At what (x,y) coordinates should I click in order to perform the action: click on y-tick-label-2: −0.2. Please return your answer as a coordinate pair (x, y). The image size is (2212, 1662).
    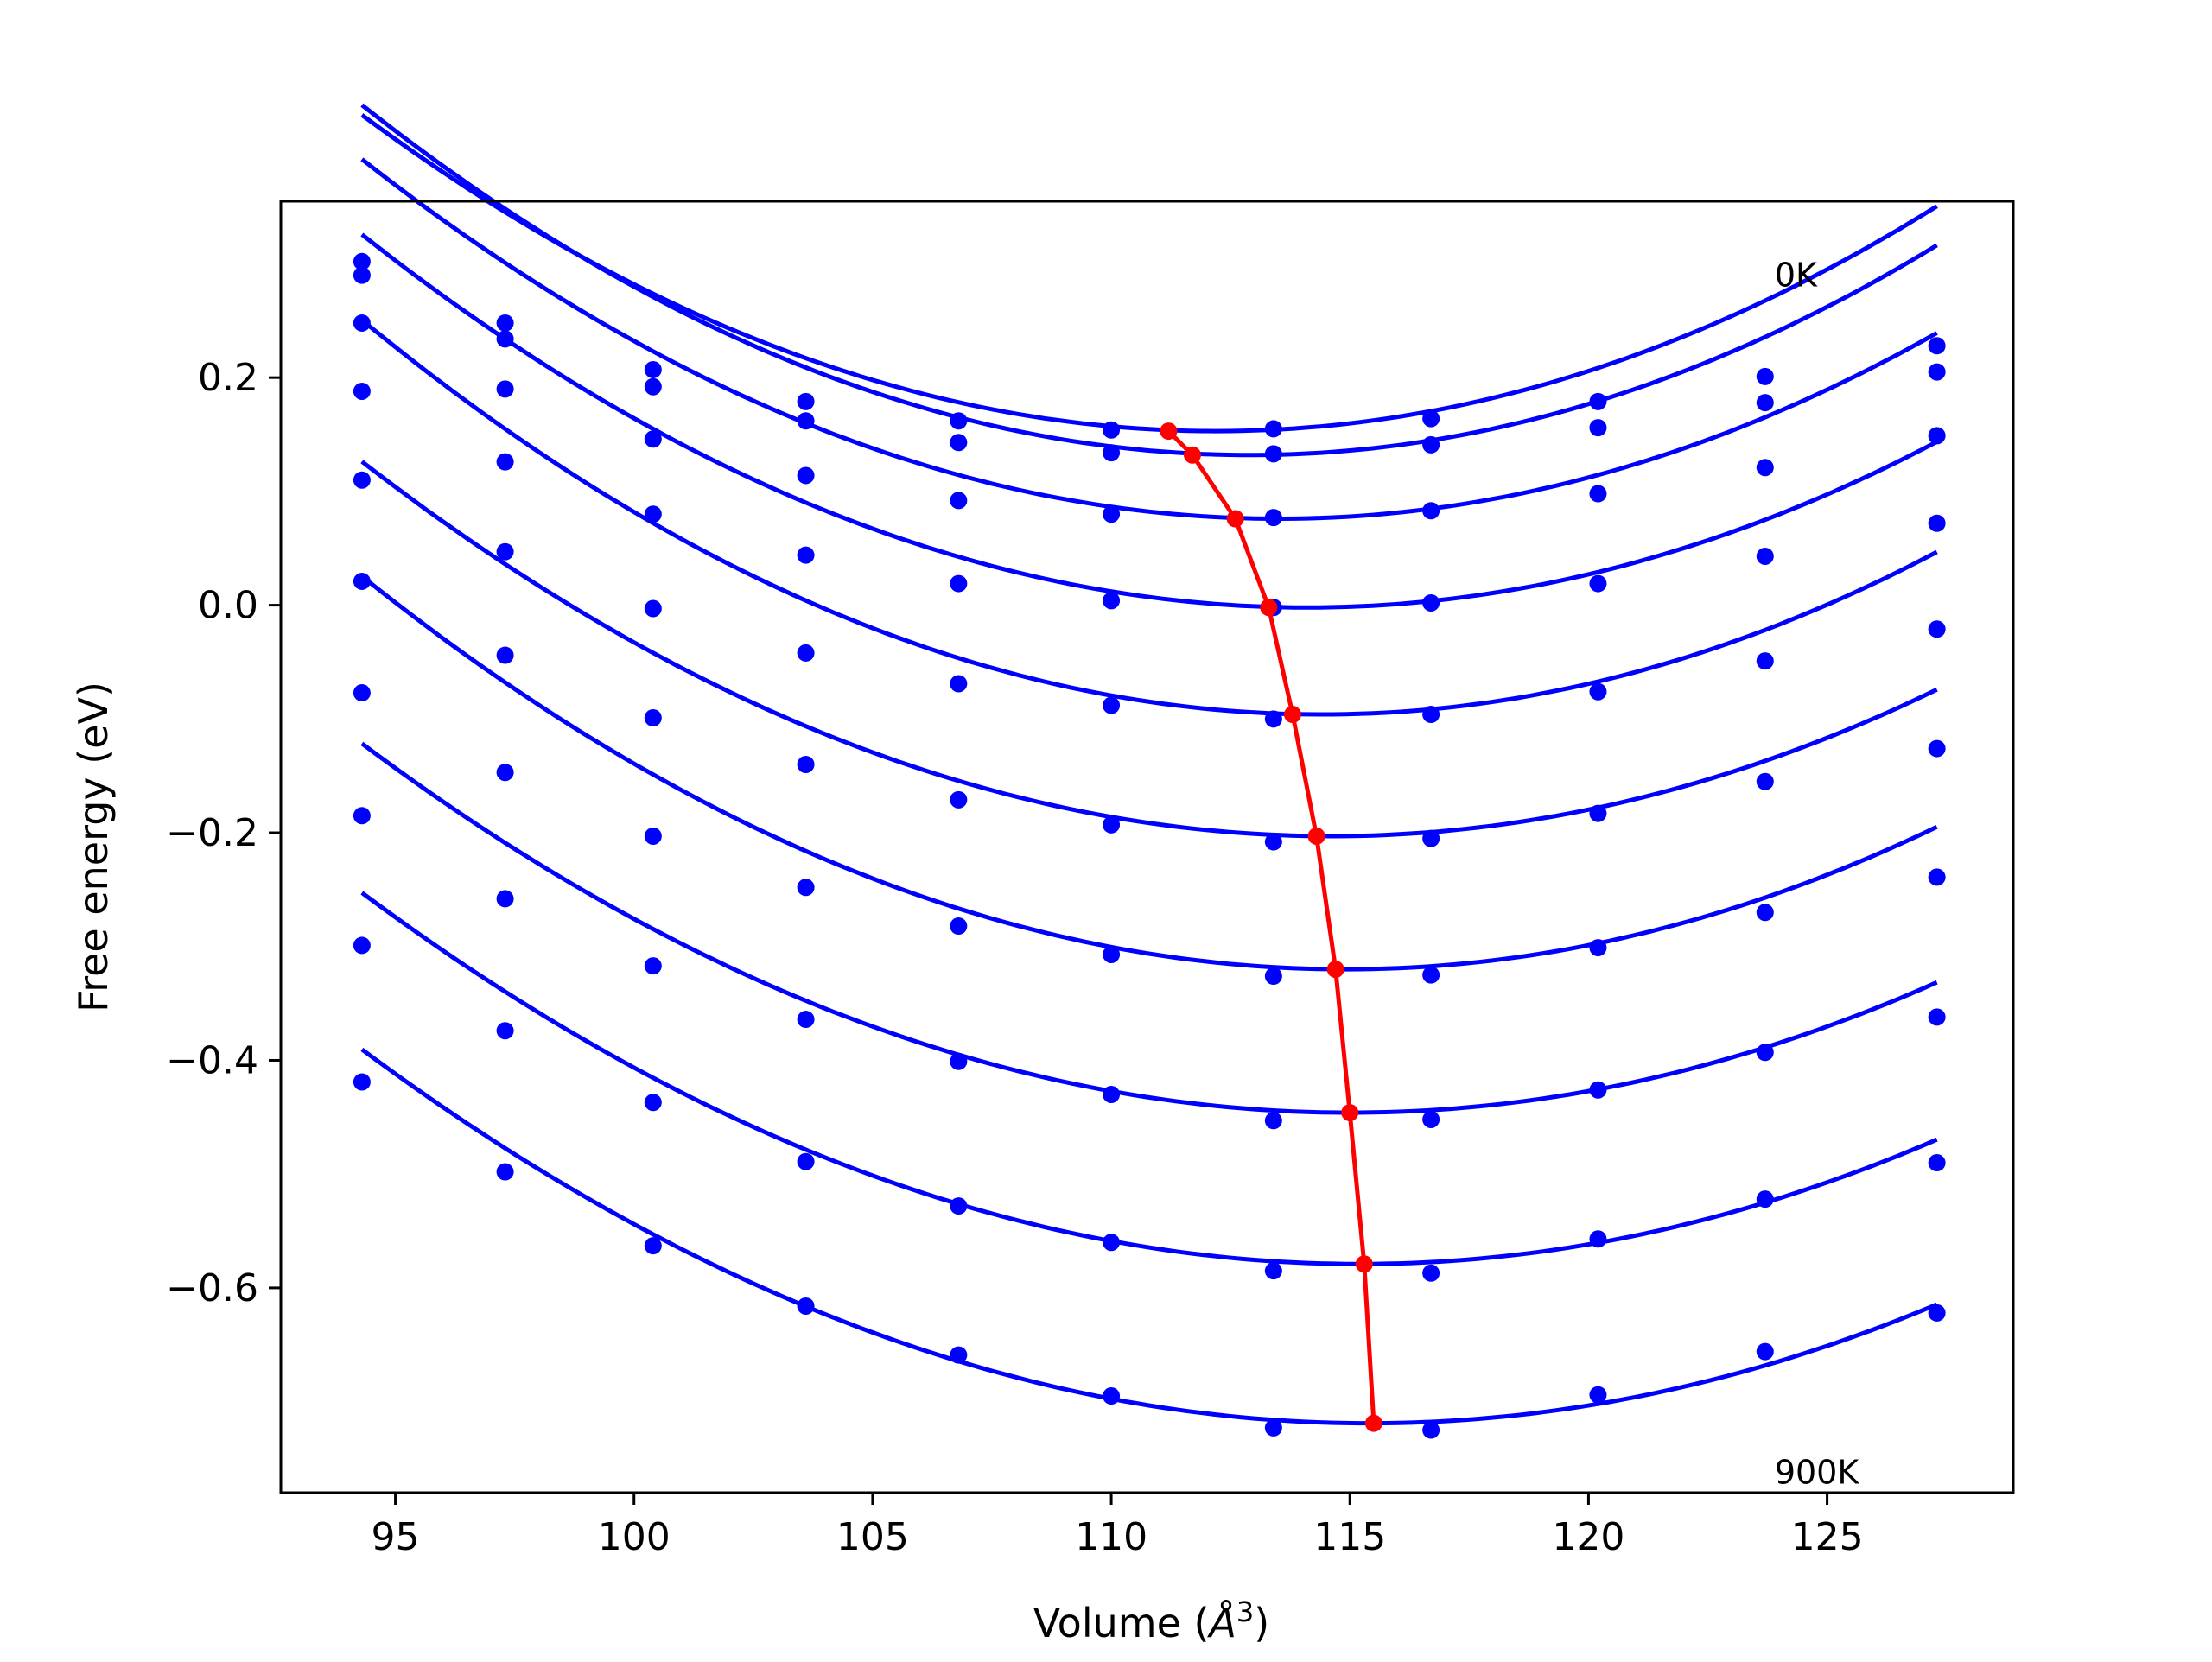
    Looking at the image, I should click on (212, 833).